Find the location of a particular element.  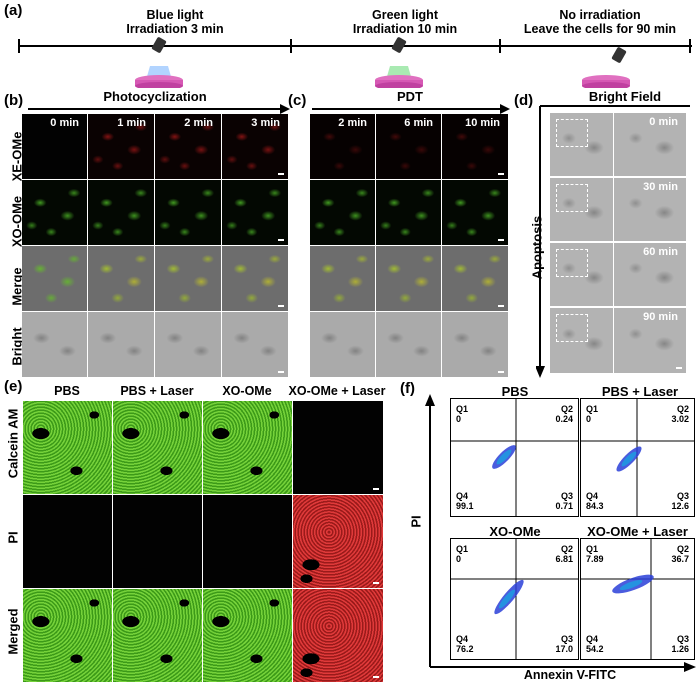

d-zoom-1: 30 min is located at coordinates (650, 209).